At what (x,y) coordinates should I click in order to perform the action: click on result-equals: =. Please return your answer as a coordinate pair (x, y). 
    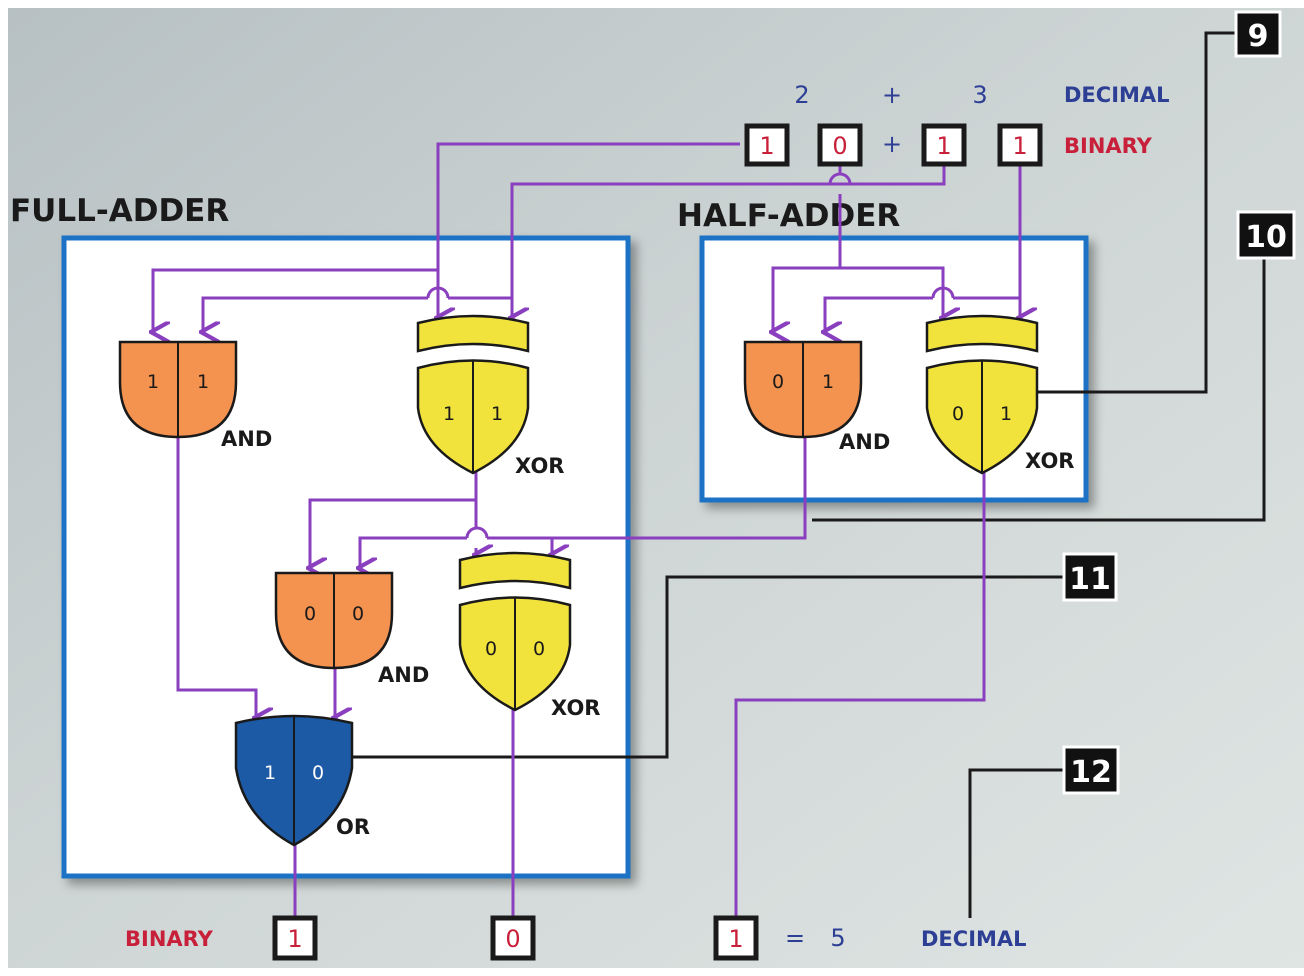
    Looking at the image, I should click on (795, 938).